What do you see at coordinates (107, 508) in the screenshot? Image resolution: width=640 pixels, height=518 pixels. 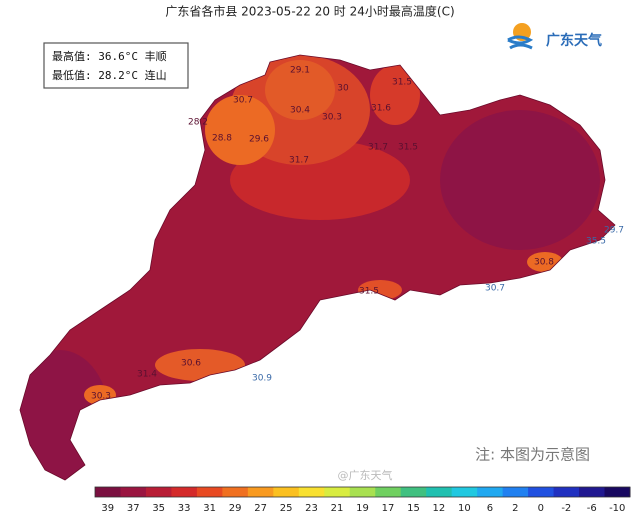 I see `colorbar-tick-label: 39` at bounding box center [107, 508].